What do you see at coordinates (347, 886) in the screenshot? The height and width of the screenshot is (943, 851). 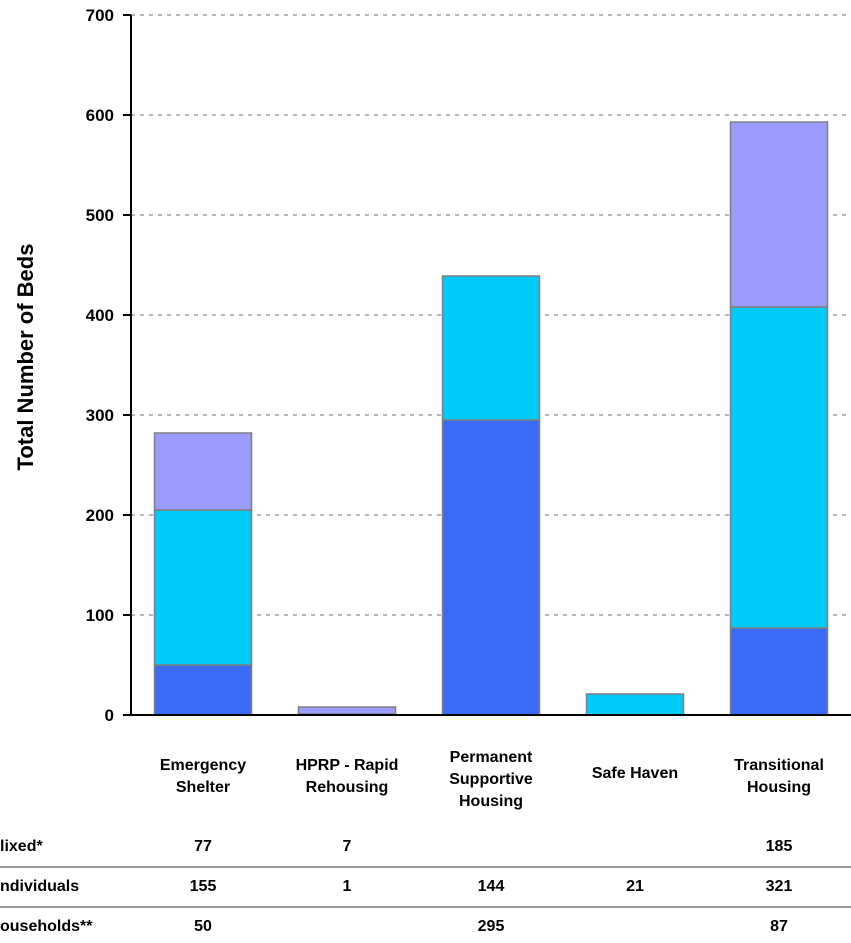 I see `table-cell: 1` at bounding box center [347, 886].